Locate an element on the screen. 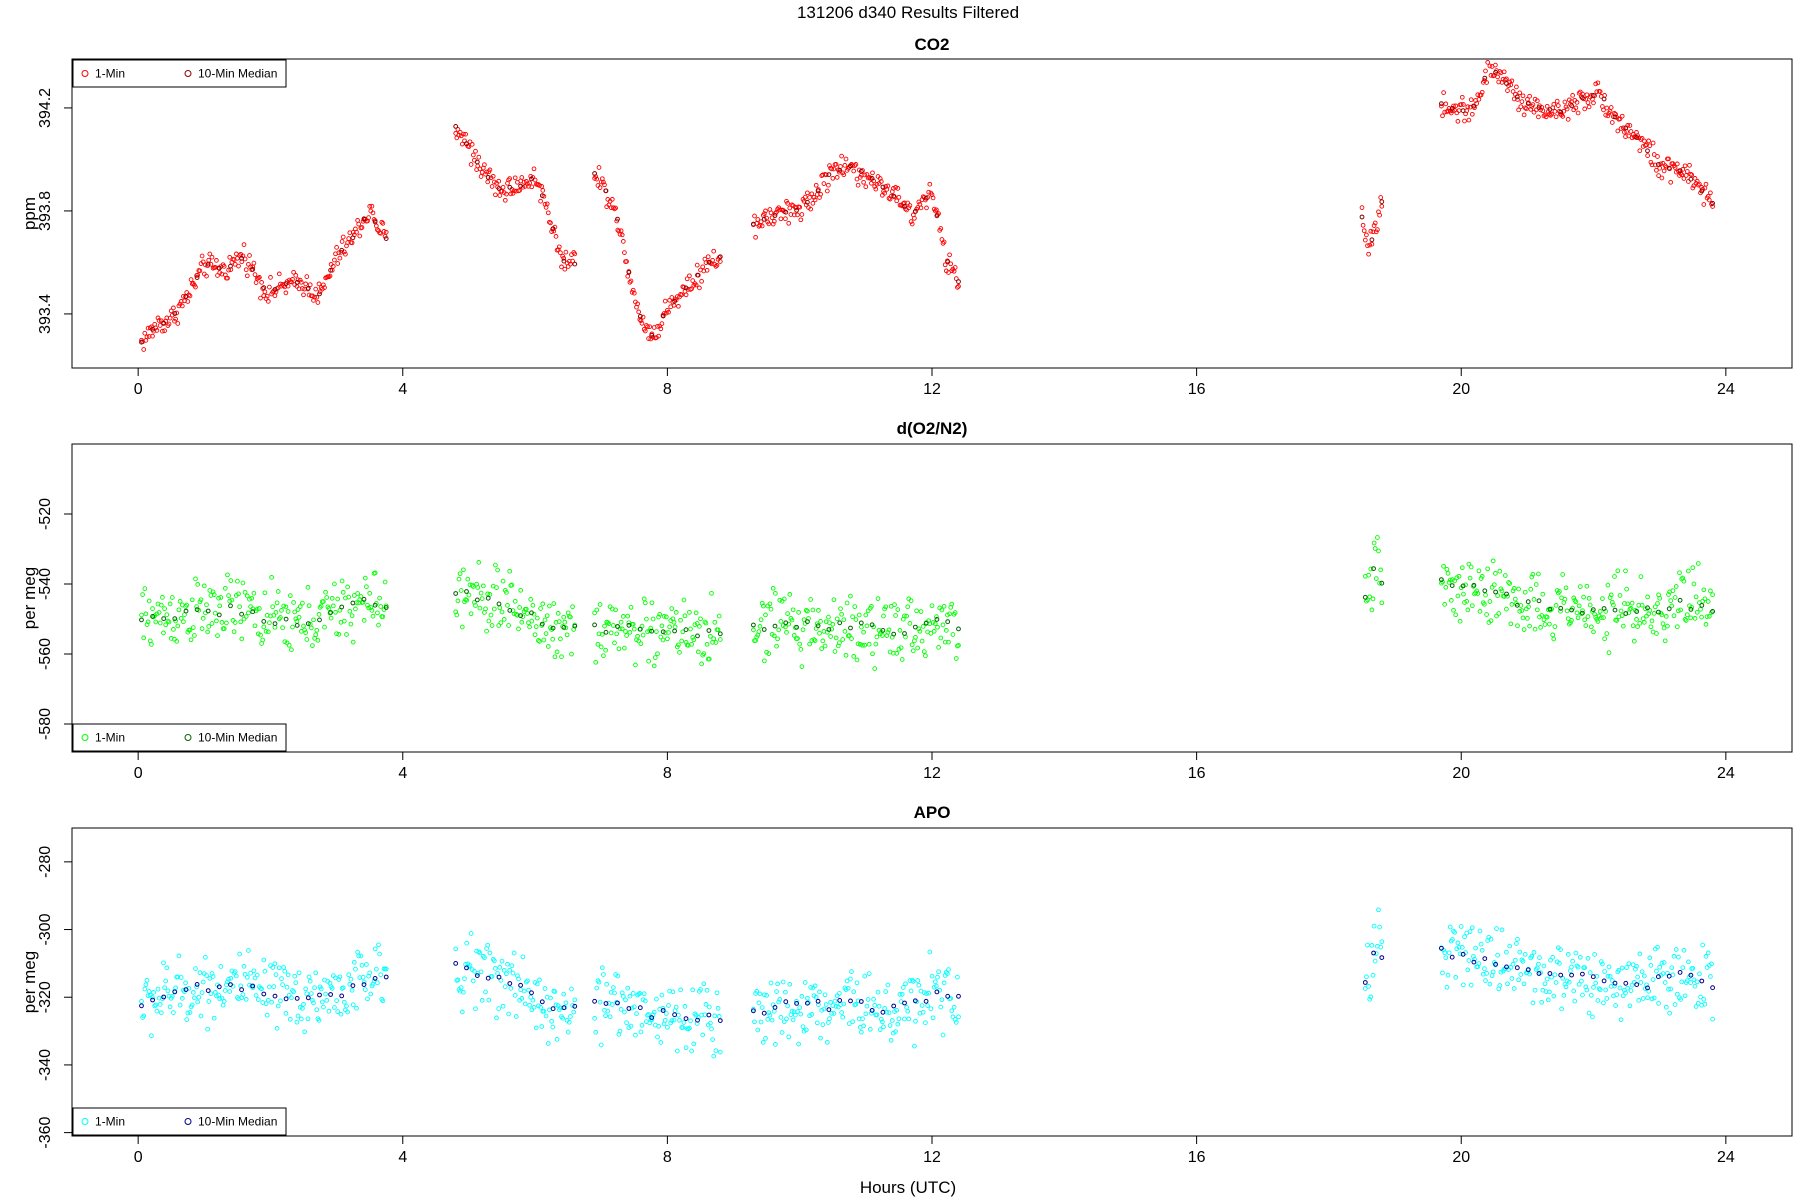 This screenshot has height=1200, width=1800. y-tick-label-o2n2: -520 is located at coordinates (45, 514).